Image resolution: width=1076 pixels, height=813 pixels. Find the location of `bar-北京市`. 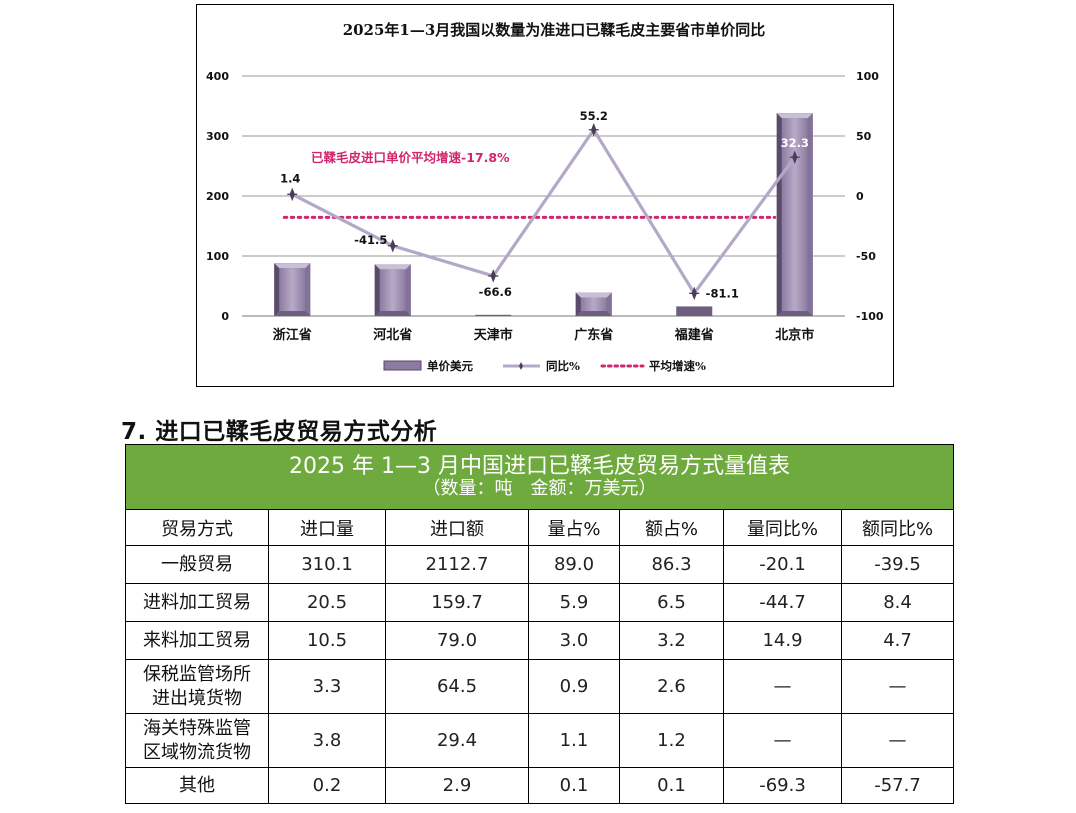

bar-北京市 is located at coordinates (794, 214).